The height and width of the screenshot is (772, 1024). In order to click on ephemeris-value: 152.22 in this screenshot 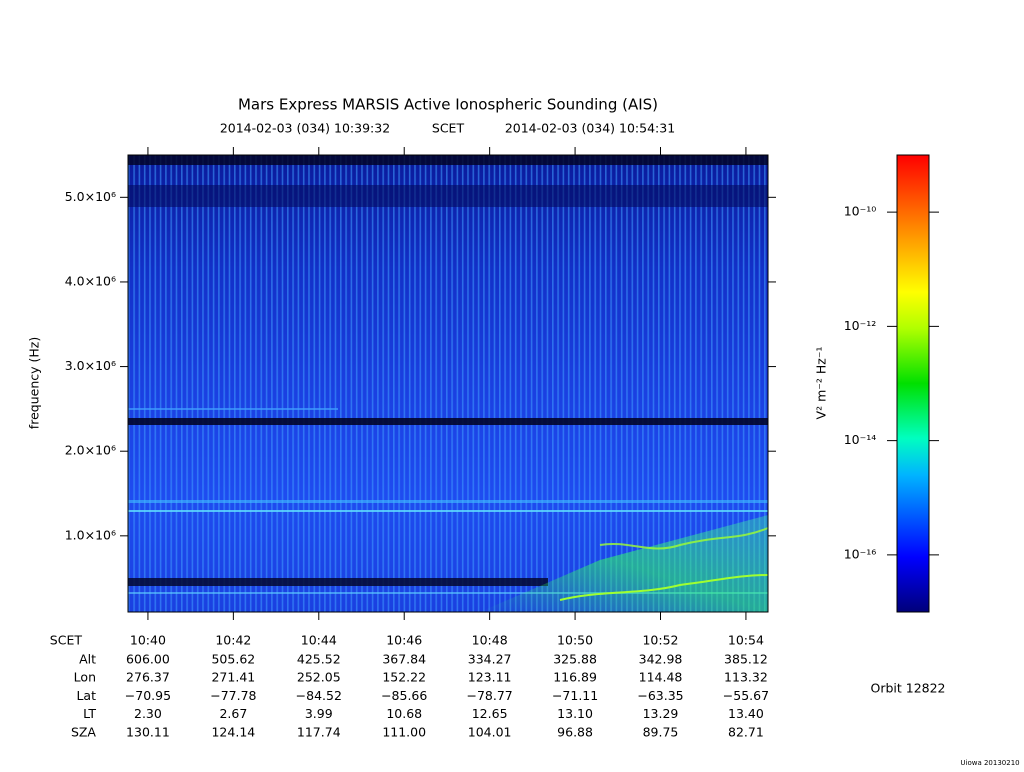, I will do `click(404, 677)`.